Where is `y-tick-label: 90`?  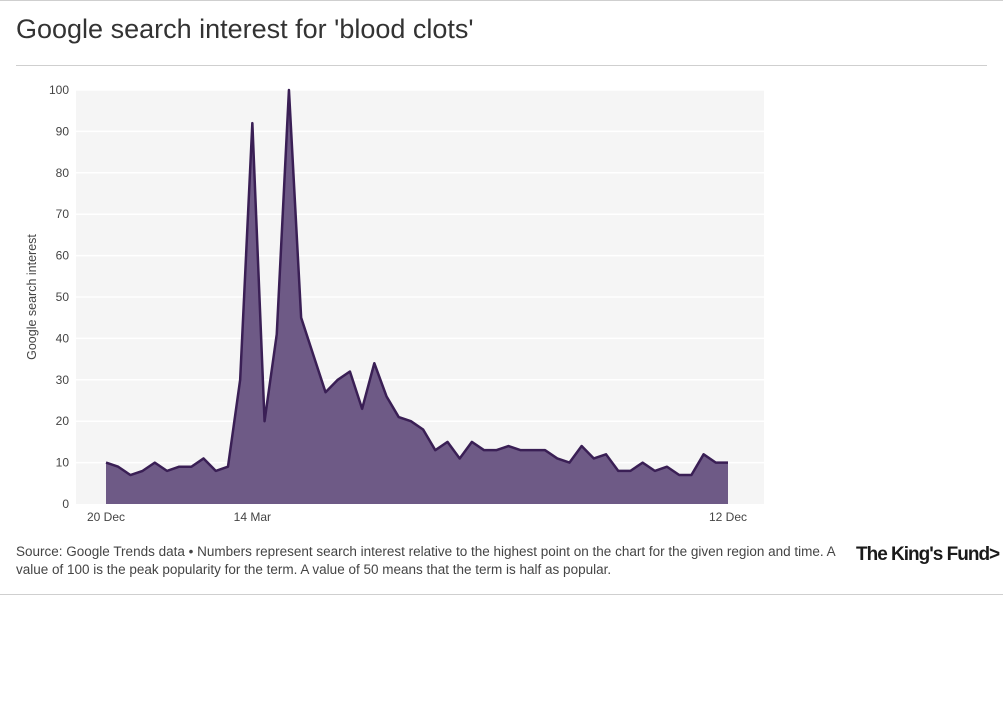 y-tick-label: 90 is located at coordinates (63, 131).